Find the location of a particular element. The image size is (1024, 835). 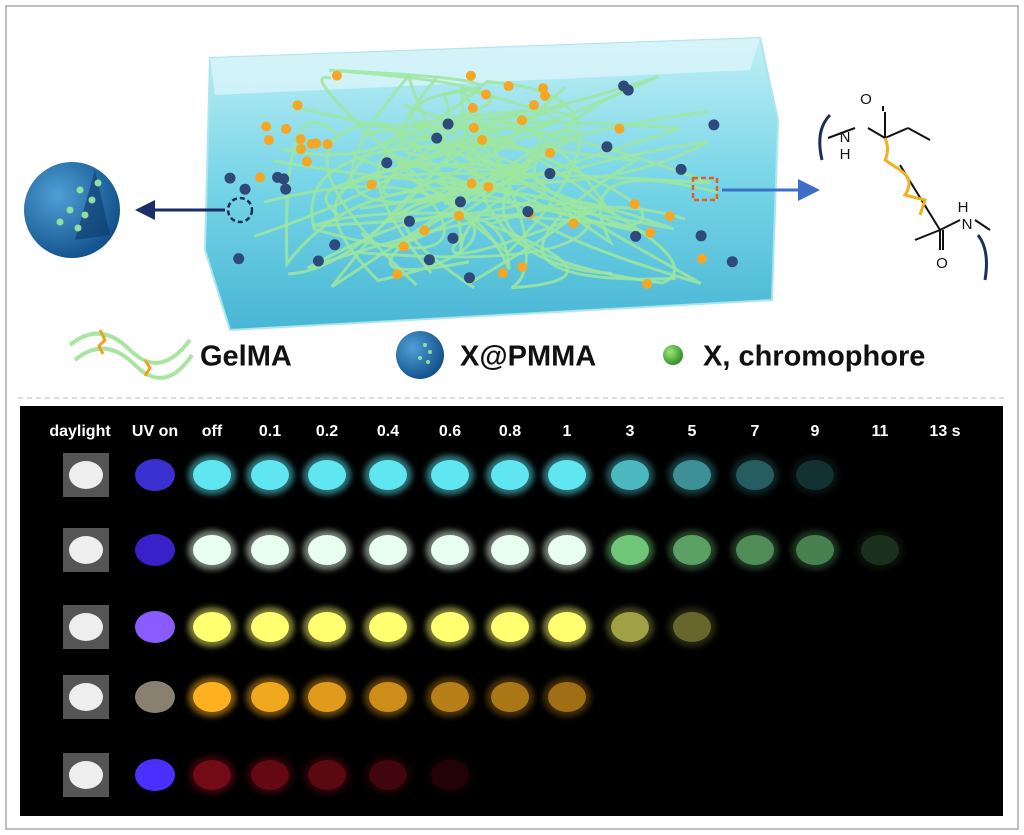

column-header: 0.1 is located at coordinates (270, 431).